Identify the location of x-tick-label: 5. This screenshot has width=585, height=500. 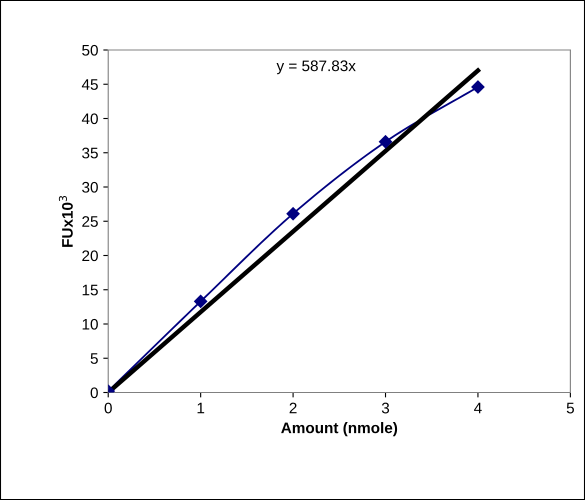
(570, 408).